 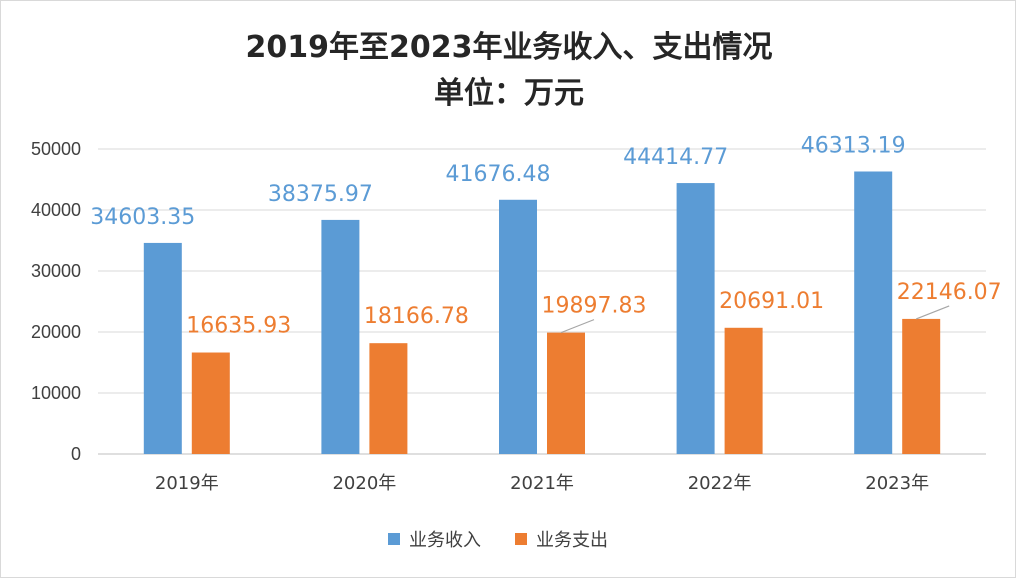 What do you see at coordinates (594, 306) in the screenshot?
I see `data-label-expense: 19897.83` at bounding box center [594, 306].